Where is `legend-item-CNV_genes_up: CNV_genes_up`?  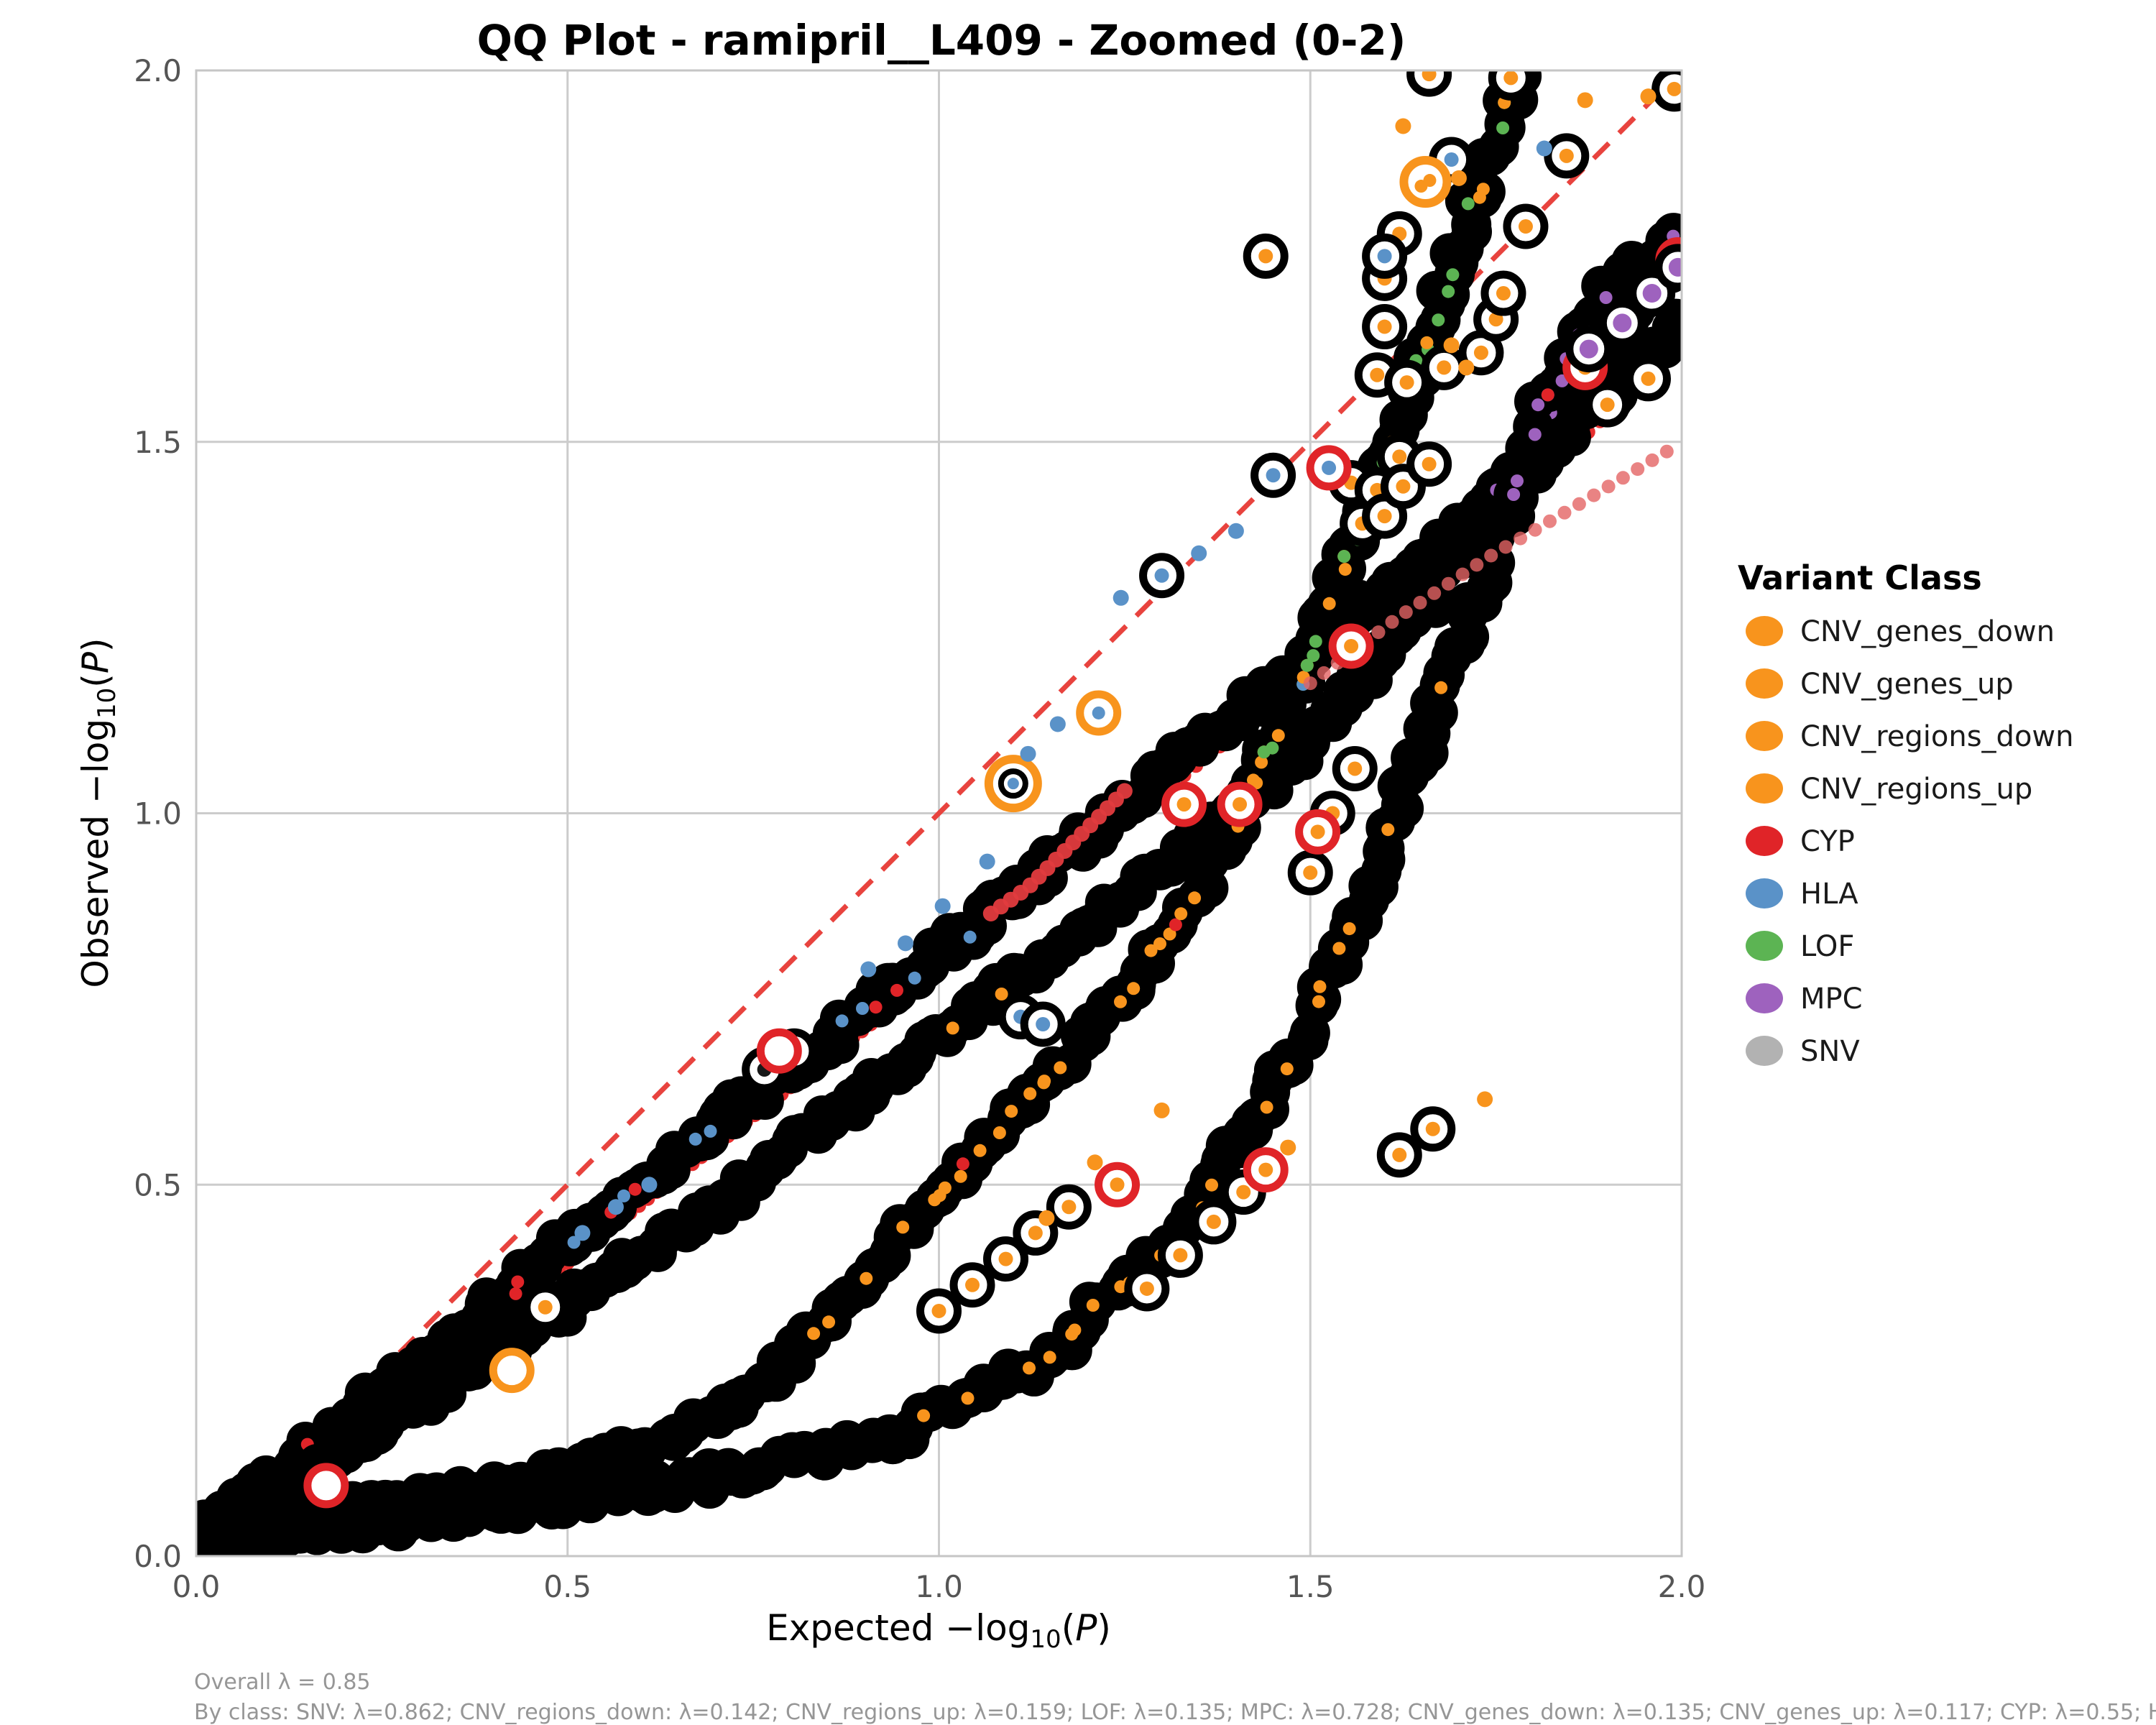
legend-item-CNV_genes_up: CNV_genes_up is located at coordinates (1880, 684).